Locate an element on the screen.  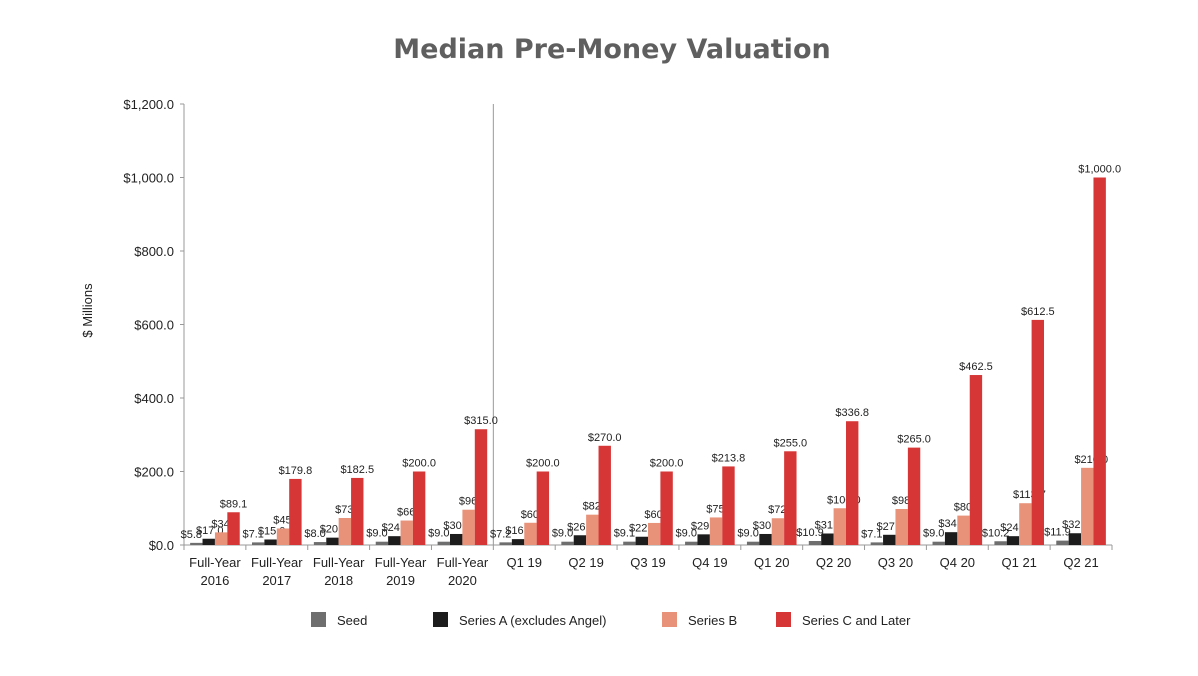
data-label: $10.9 is located at coordinates (810, 533).